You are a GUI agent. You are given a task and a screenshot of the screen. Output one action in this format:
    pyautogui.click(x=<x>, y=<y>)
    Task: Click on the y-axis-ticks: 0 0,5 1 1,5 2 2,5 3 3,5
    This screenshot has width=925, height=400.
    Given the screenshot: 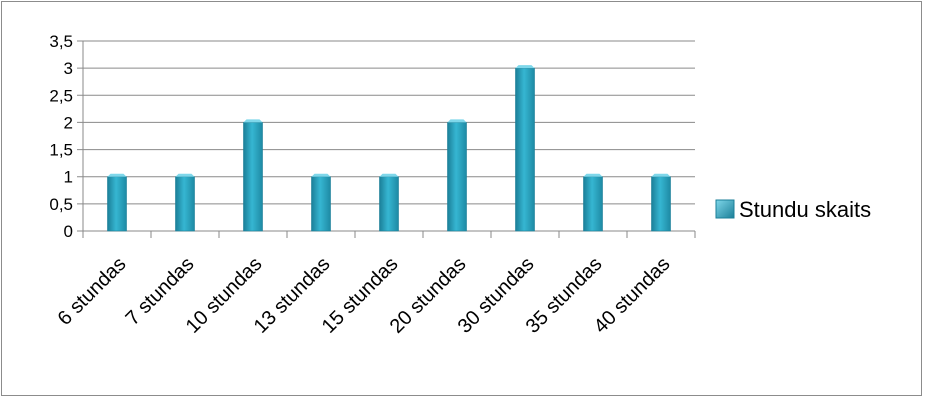 What is the action you would take?
    pyautogui.click(x=61, y=136)
    